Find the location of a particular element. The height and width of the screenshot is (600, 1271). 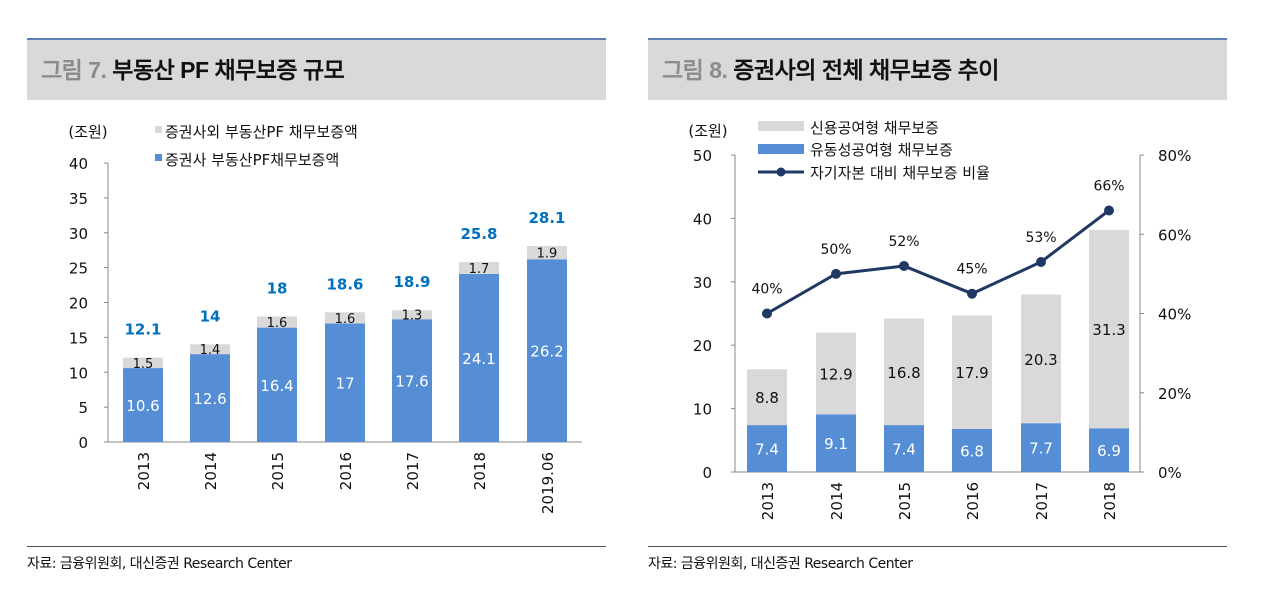

total-label: 14 is located at coordinates (210, 316).